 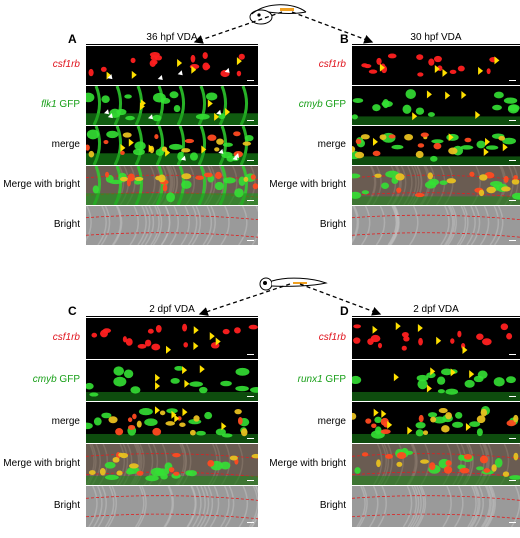 I want to click on panel-letter-a: A, so click(x=72, y=39).